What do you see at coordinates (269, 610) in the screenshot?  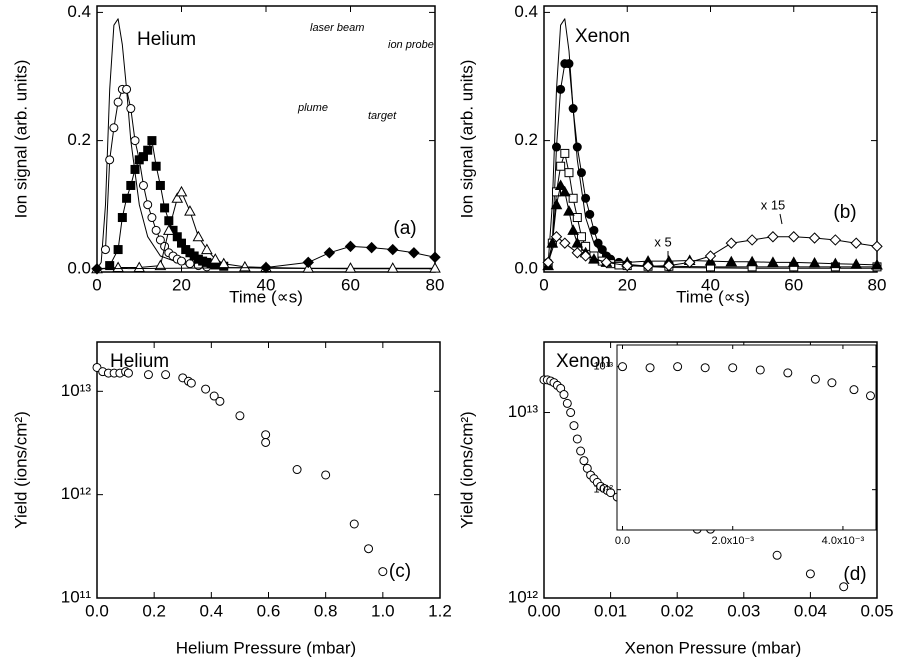 I see `x-tick-label: 0.6` at bounding box center [269, 610].